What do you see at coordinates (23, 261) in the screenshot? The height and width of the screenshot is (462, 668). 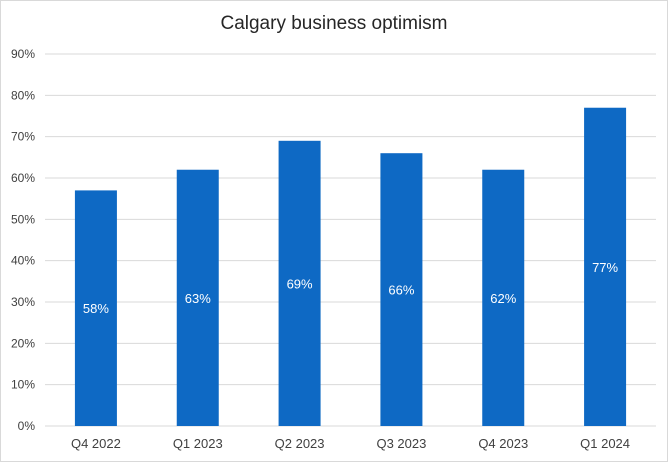 I see `y-tick-label: 40%` at bounding box center [23, 261].